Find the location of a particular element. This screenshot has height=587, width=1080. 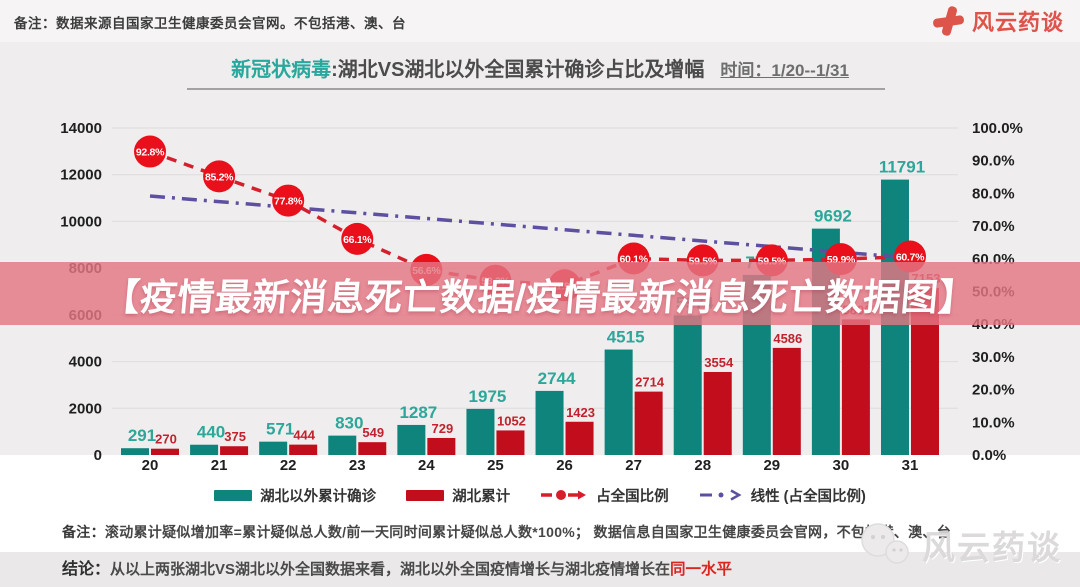

bar-label-hubei: 1423 is located at coordinates (580, 412).